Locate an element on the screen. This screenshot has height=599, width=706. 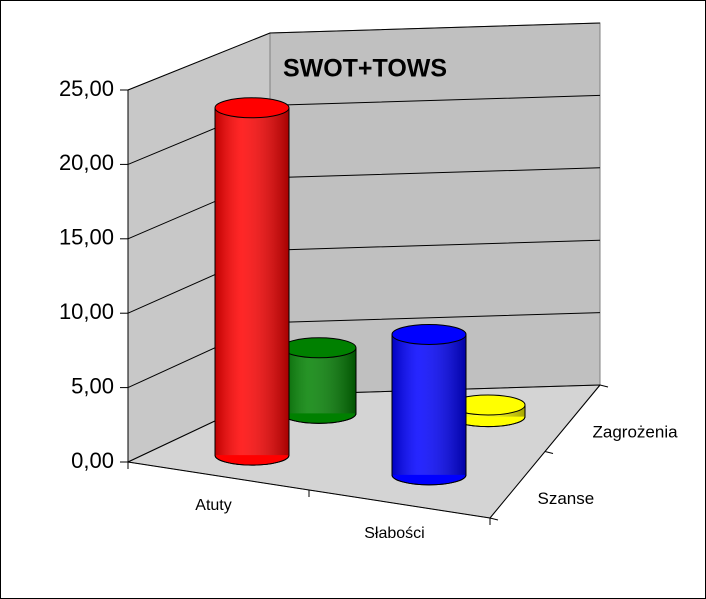
y-tick-label: 25,00 is located at coordinates (86, 88).